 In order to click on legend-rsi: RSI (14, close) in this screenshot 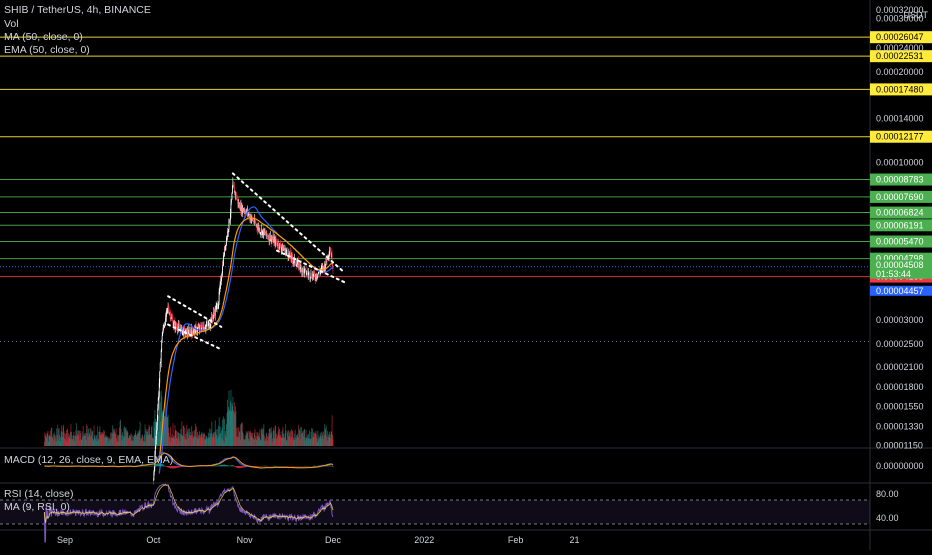, I will do `click(38, 494)`.